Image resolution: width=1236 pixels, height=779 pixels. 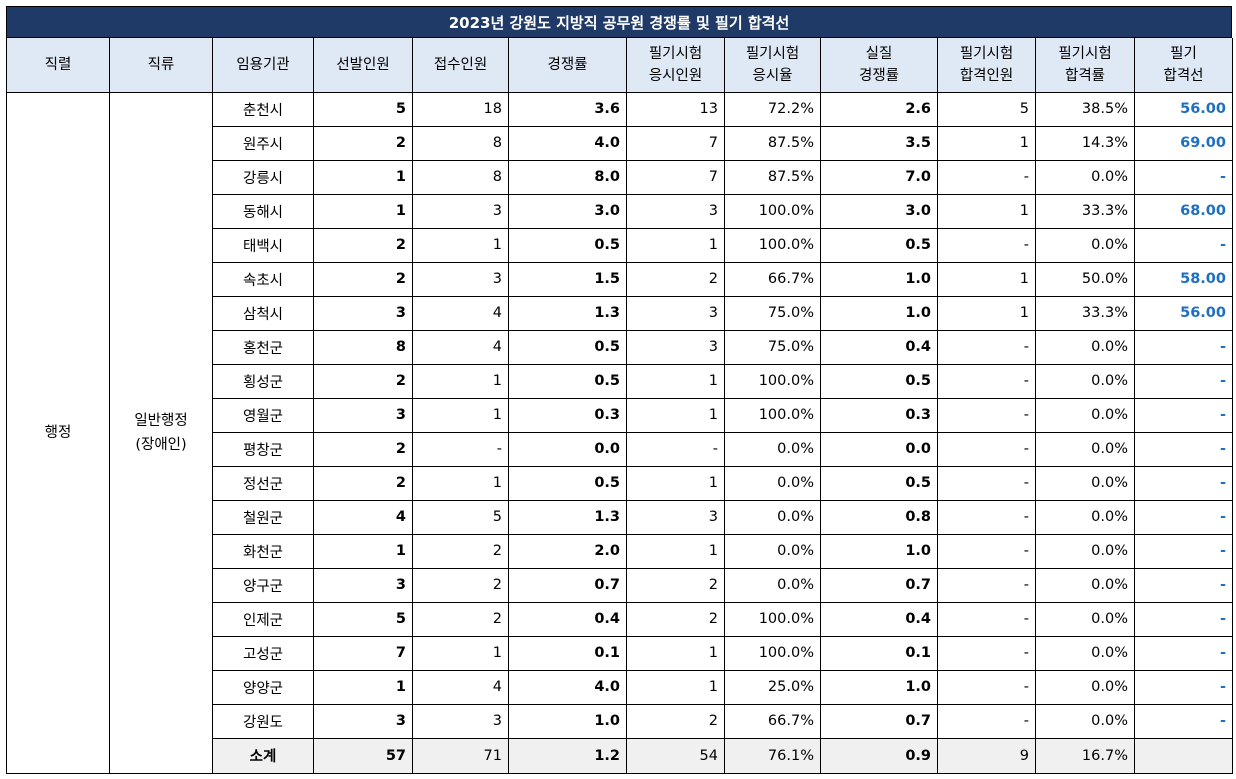 What do you see at coordinates (567, 279) in the screenshot?
I see `ratio-cell: 1.5` at bounding box center [567, 279].